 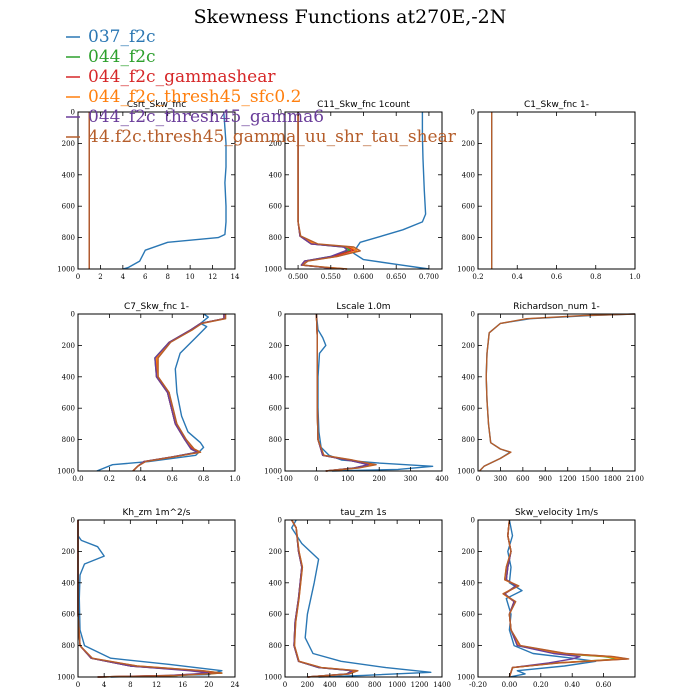 I want to click on panel-title: Richardson_num 1-, so click(x=556, y=307).